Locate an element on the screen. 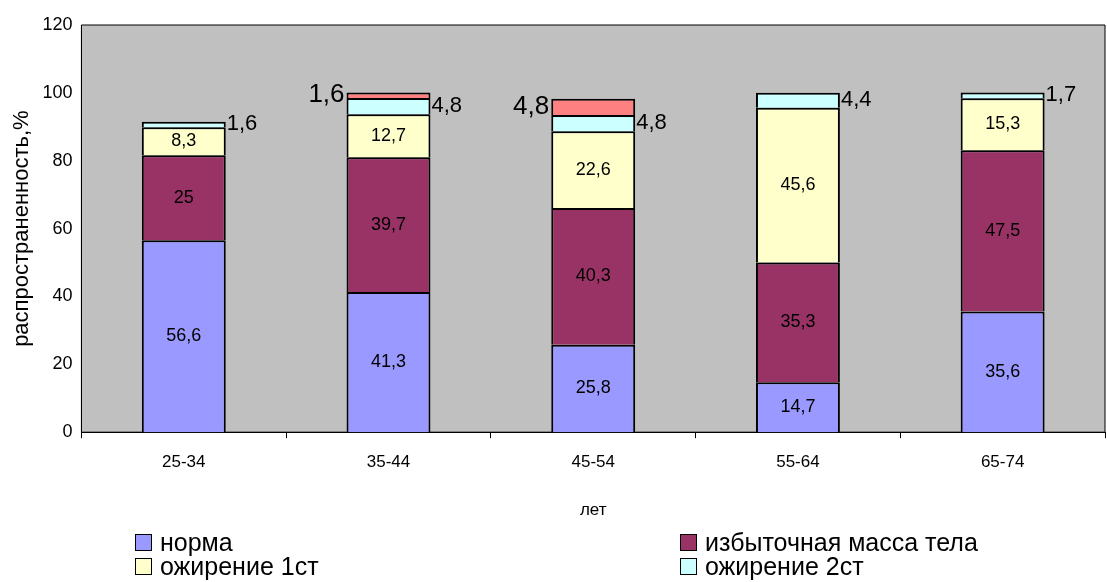 This screenshot has width=1107, height=582. y-tick-label: 0 is located at coordinates (67, 431).